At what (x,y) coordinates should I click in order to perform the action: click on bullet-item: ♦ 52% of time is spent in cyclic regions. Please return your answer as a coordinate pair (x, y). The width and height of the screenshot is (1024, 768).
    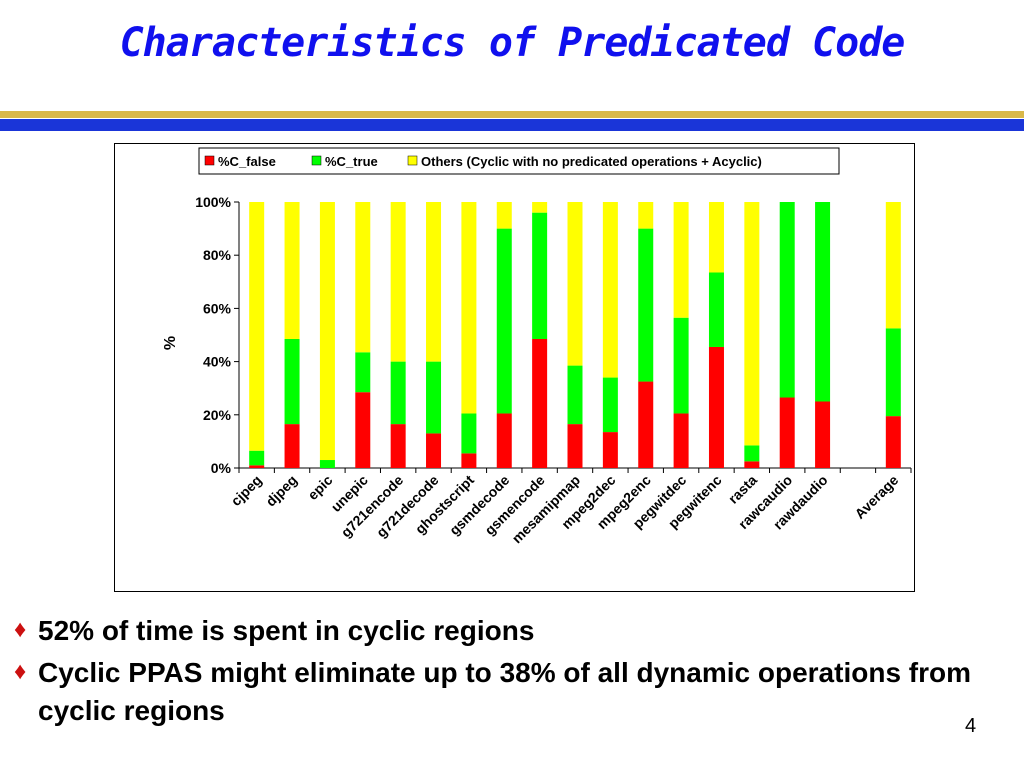
    Looking at the image, I should click on (494, 631).